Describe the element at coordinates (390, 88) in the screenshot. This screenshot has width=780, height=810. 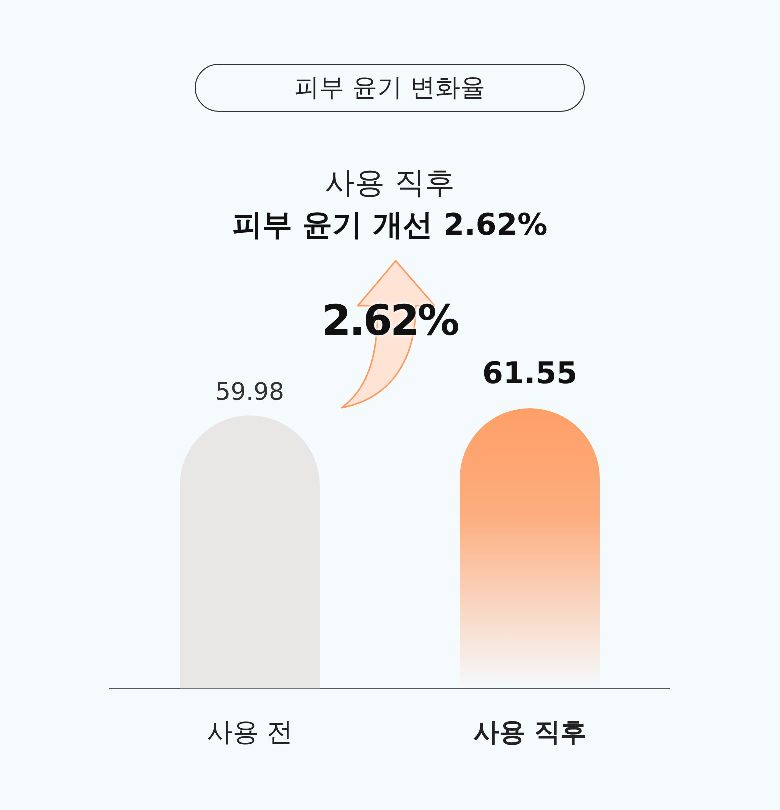
I see `chart-title: 피부 윤기 변화율` at that location.